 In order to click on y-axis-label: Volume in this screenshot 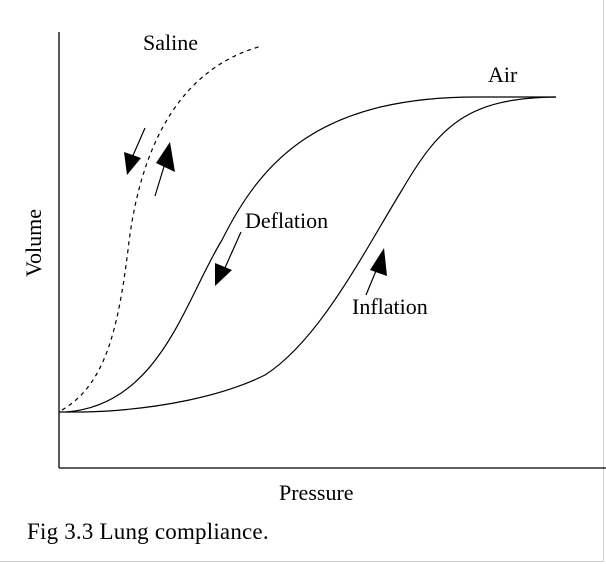, I will do `click(33, 243)`.